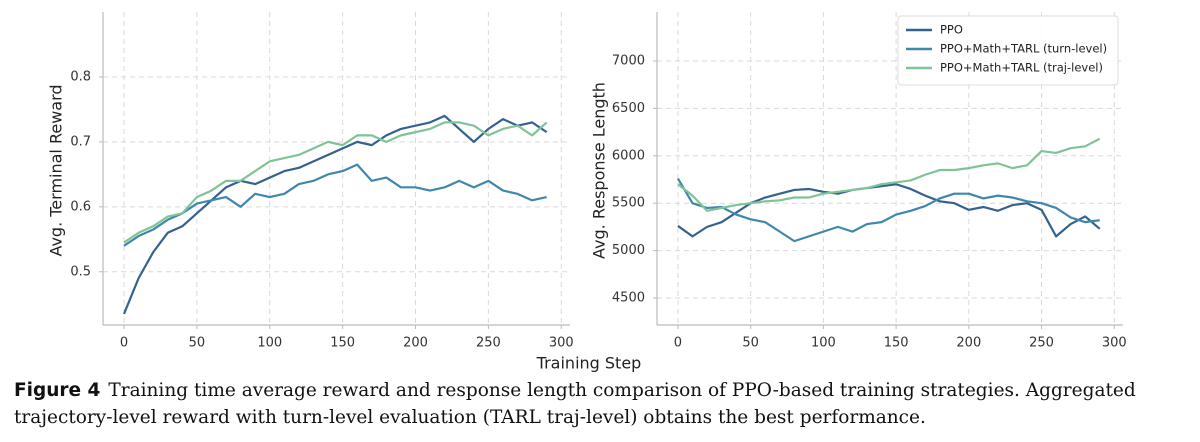 The width and height of the screenshot is (1200, 442). Describe the element at coordinates (80, 141) in the screenshot. I see `y-tick-label: 0.7` at that location.